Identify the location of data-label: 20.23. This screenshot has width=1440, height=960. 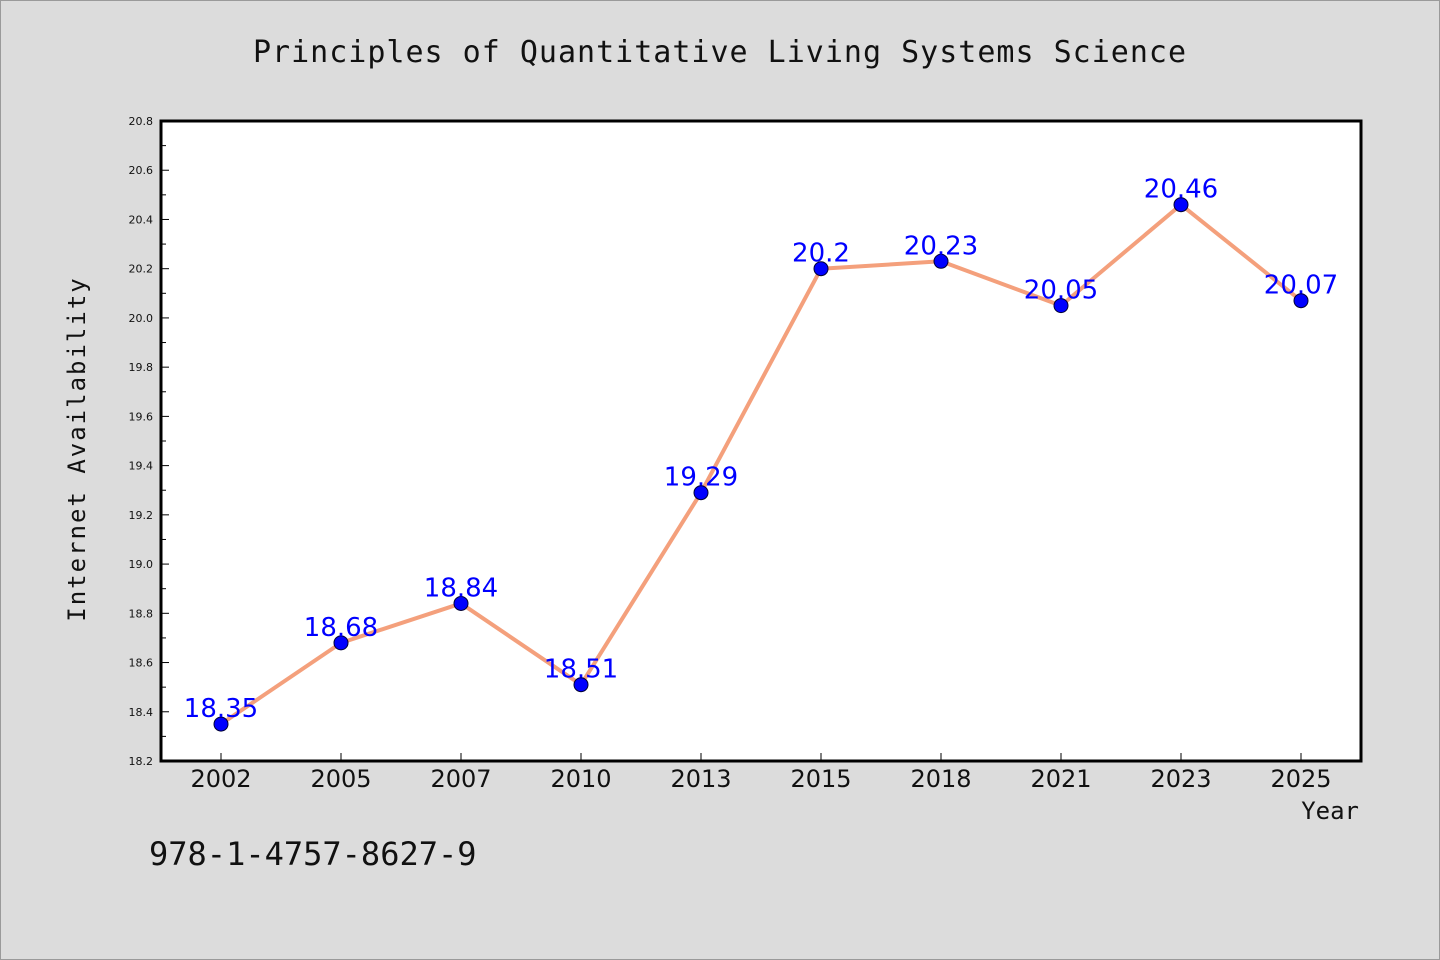
(941, 246).